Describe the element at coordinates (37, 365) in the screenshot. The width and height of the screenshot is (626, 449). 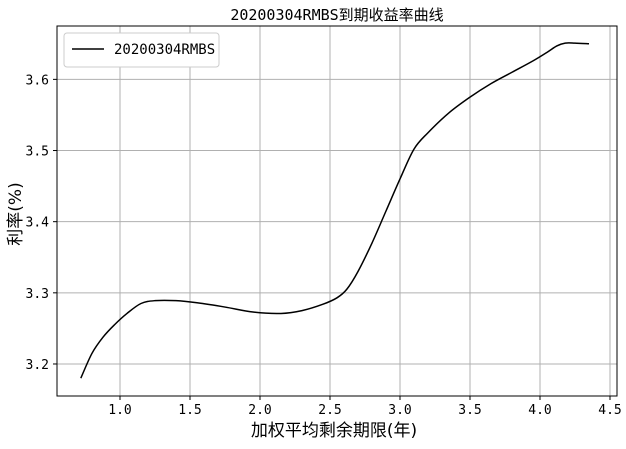
I see `y-tick-label: 3.2` at that location.